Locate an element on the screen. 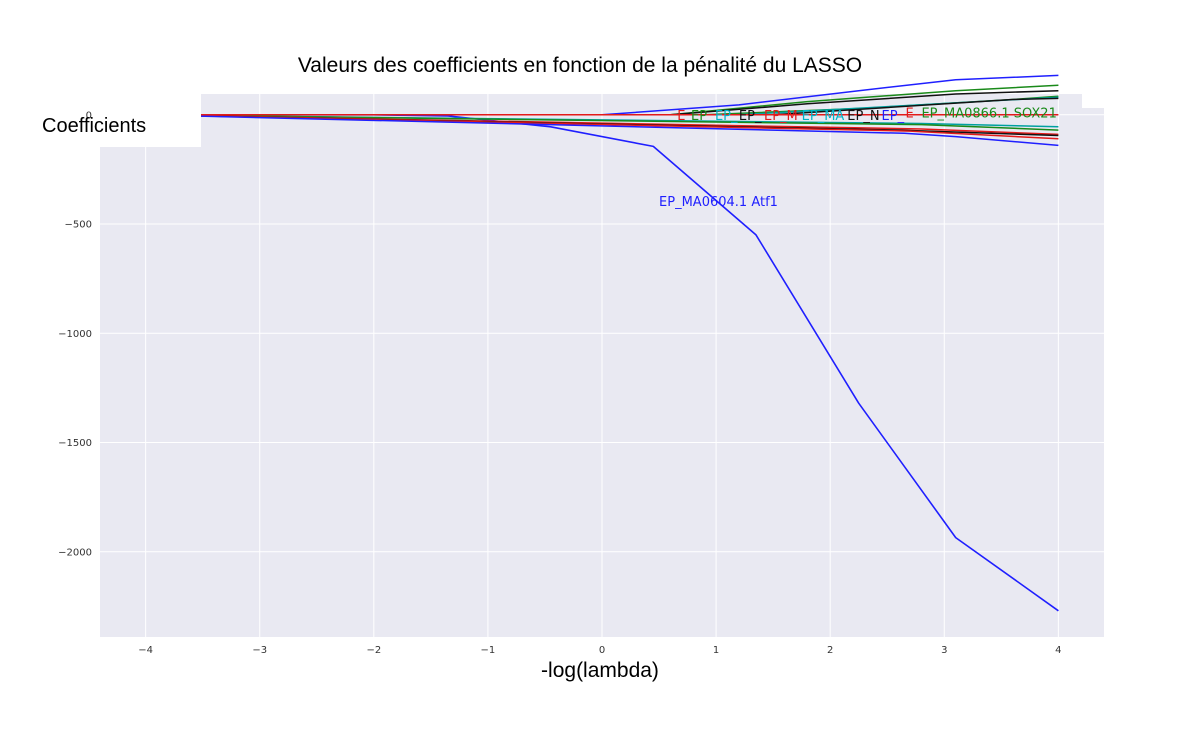  y-tick-label: −2000 is located at coordinates (75, 552).